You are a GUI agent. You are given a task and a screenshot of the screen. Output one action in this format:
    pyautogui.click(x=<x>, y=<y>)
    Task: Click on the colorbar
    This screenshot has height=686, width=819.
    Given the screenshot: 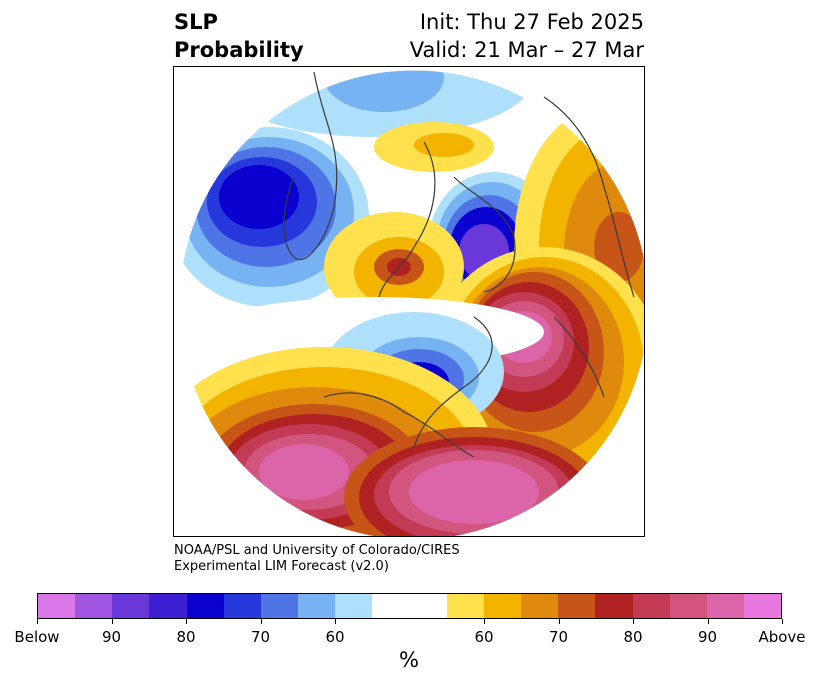 What is the action you would take?
    pyautogui.click(x=409, y=606)
    